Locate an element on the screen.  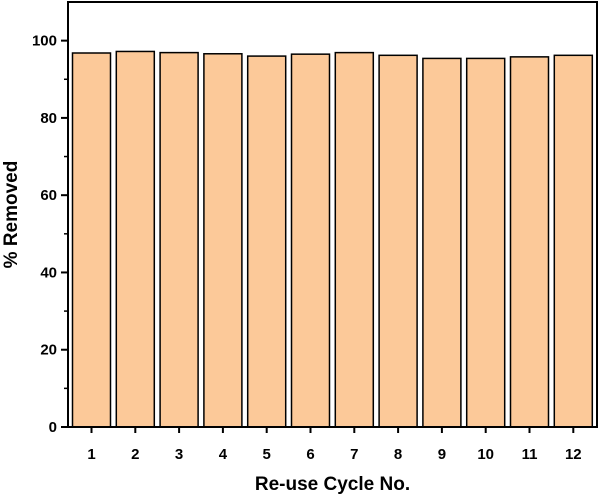
y-axis-title: % Removed is located at coordinates (11, 215).